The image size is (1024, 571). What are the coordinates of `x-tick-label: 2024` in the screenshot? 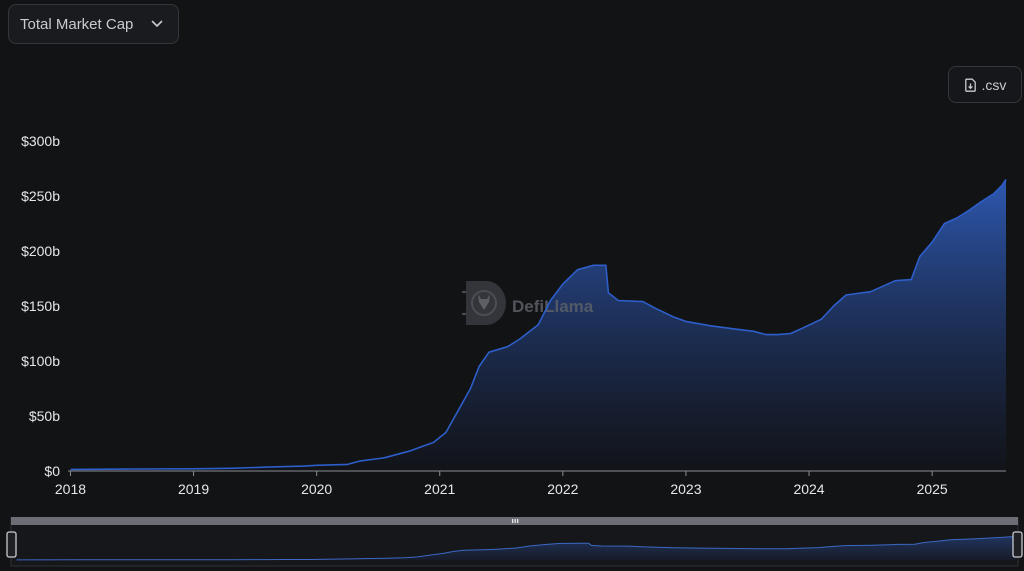 It's located at (808, 489).